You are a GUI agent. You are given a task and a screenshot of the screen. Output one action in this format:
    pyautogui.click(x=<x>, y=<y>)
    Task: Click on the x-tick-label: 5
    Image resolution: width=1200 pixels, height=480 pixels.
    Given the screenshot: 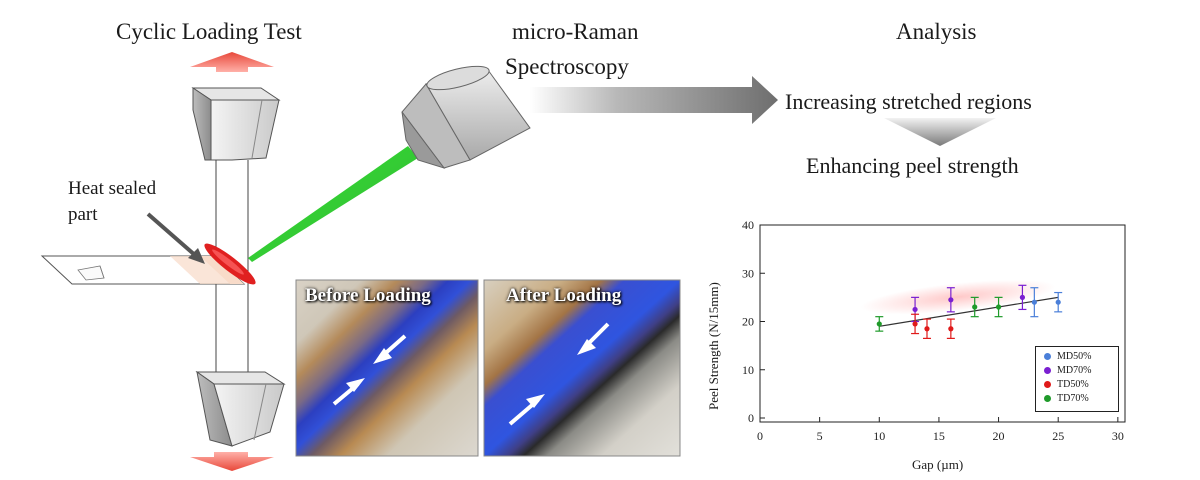 What is the action you would take?
    pyautogui.click(x=820, y=436)
    